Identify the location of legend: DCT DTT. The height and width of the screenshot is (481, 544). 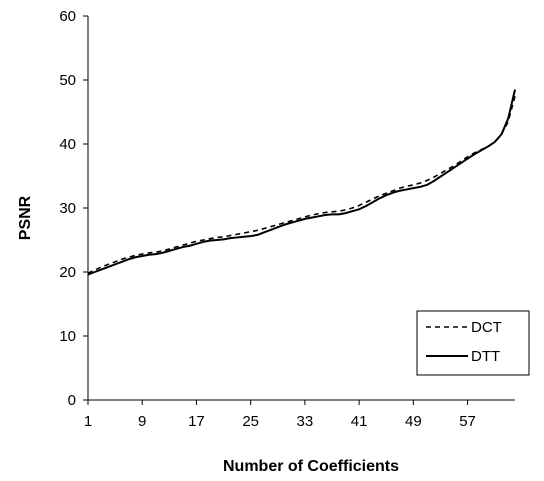
(473, 343).